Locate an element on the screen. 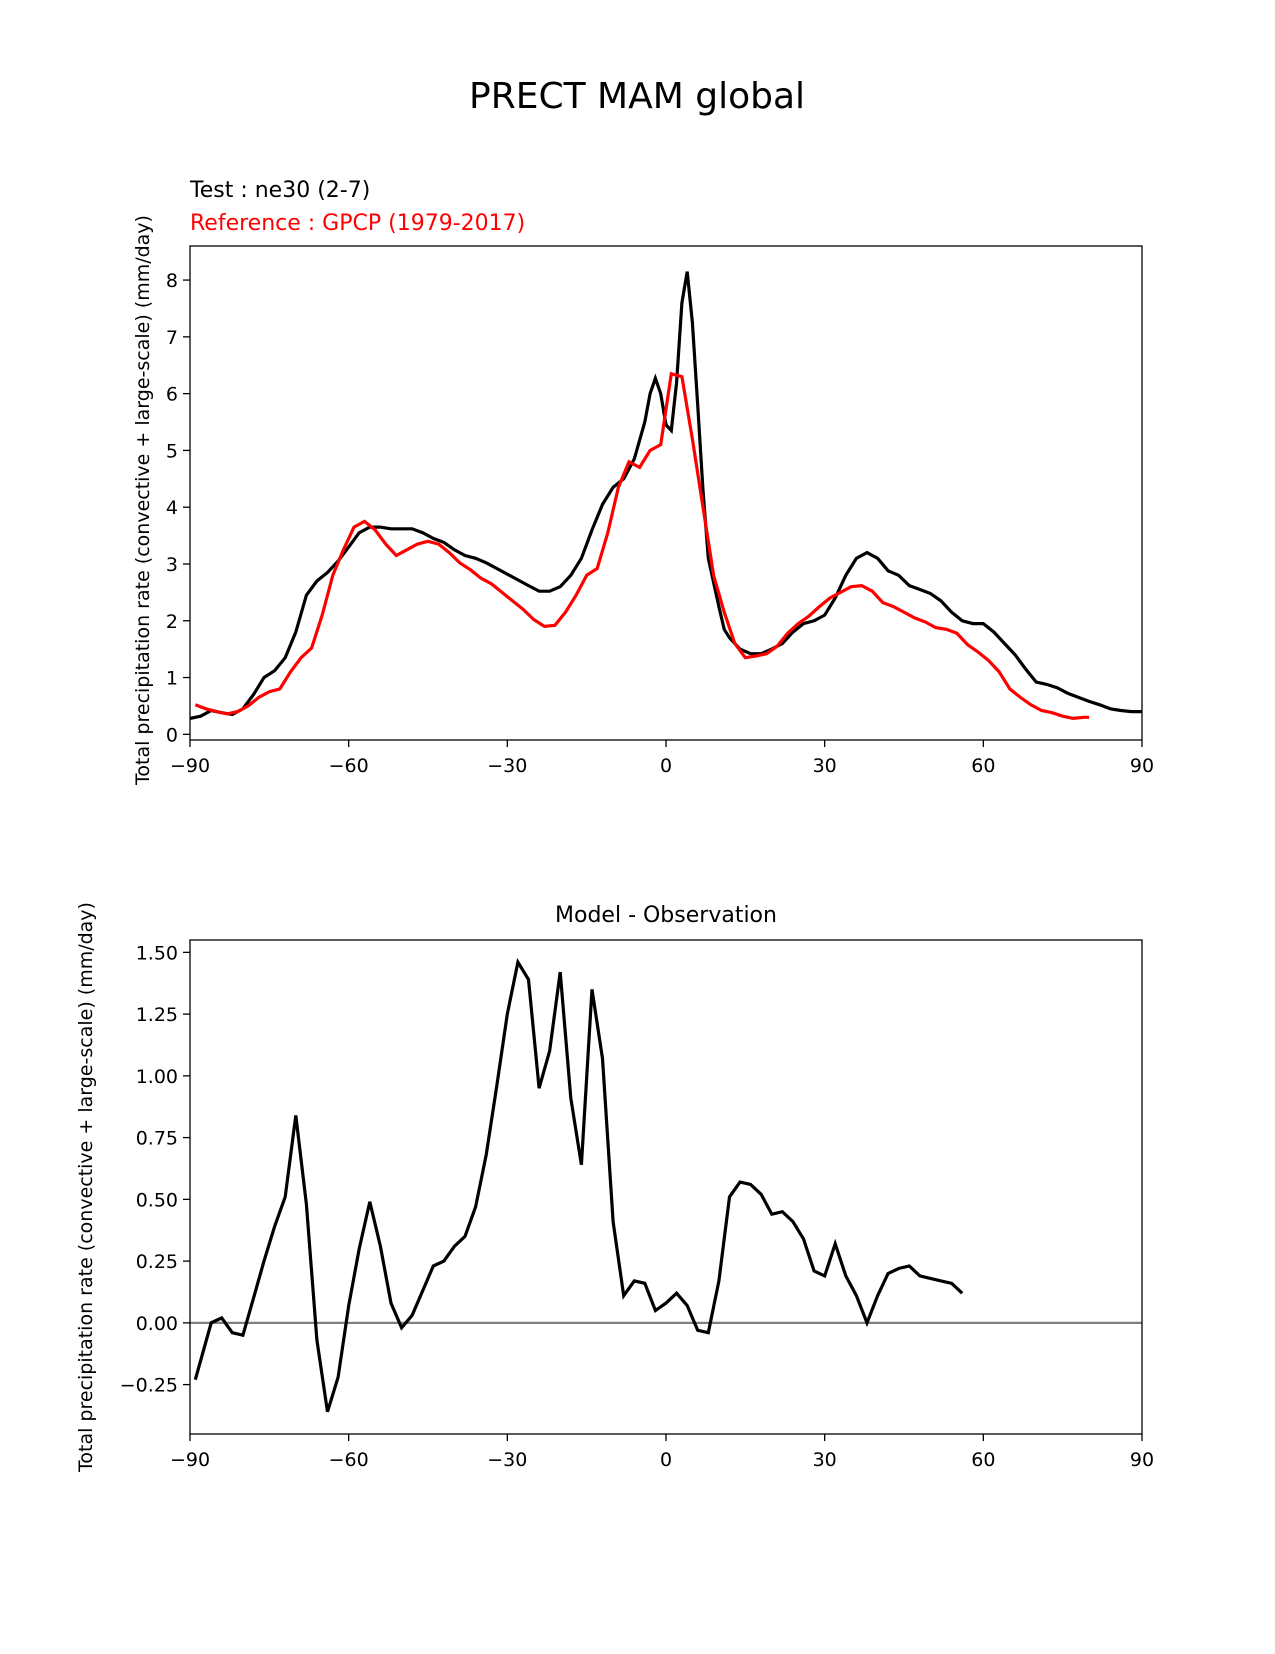  bottom-x-tick-label: 90 is located at coordinates (1142, 1460).